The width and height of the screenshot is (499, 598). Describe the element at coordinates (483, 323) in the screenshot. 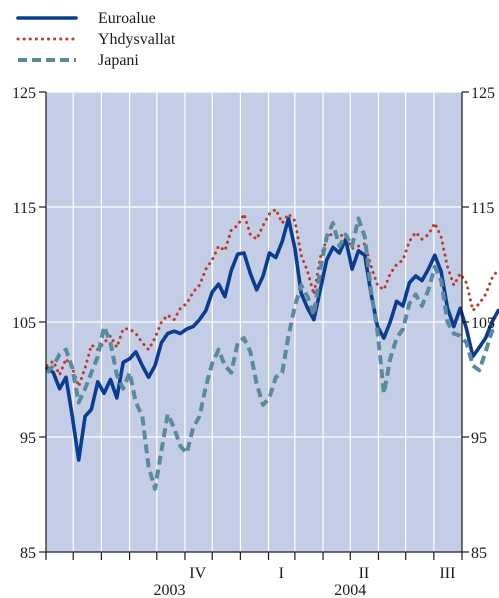

I see `y-tick-label-right: 105` at that location.